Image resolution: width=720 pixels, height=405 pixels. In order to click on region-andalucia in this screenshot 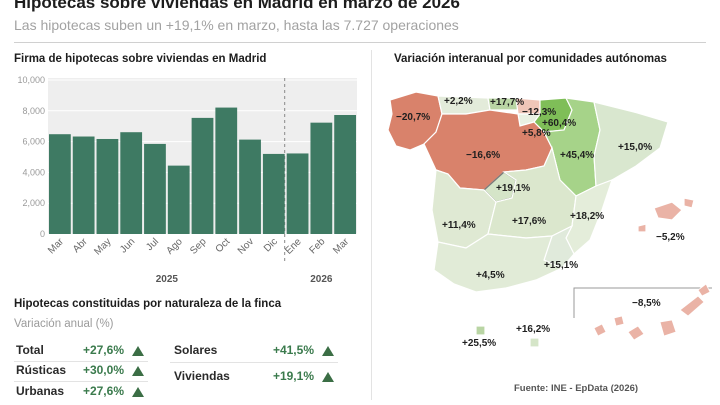, I will do `click(498, 263)`.